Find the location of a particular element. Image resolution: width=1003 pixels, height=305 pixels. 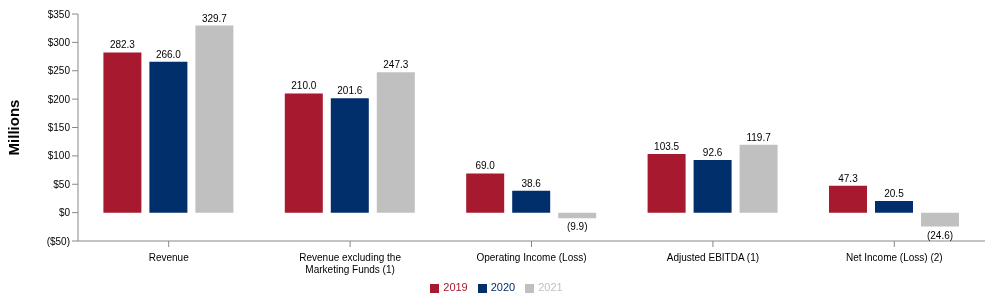

data-label: 329.7 is located at coordinates (214, 18).